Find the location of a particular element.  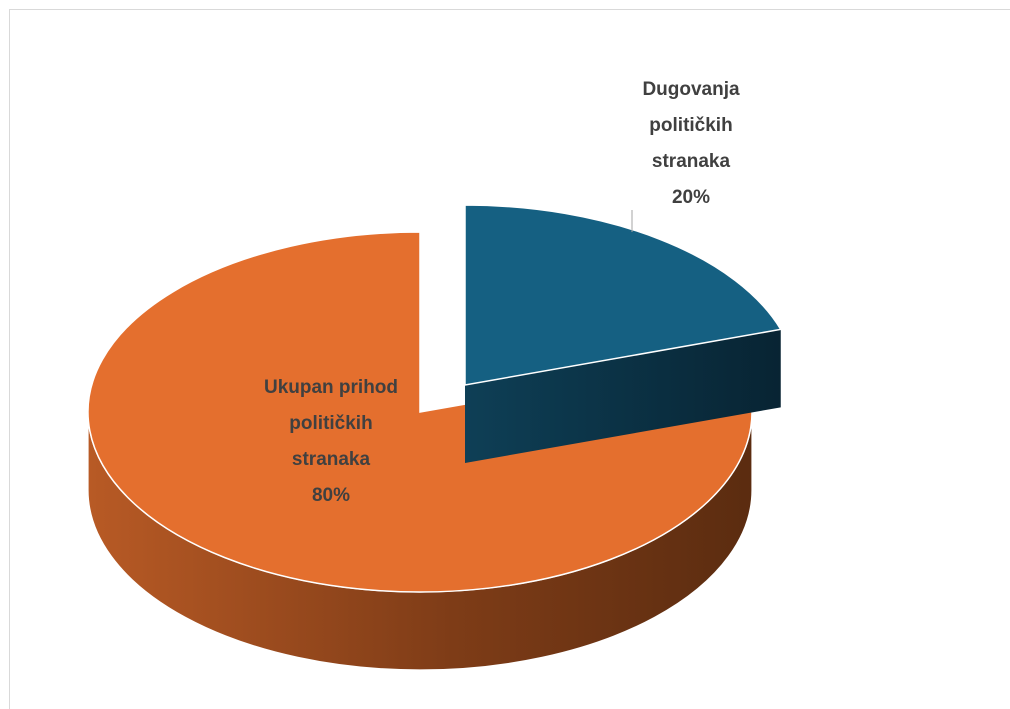

label-ukupan-prihod-percent: 80% is located at coordinates (331, 495).